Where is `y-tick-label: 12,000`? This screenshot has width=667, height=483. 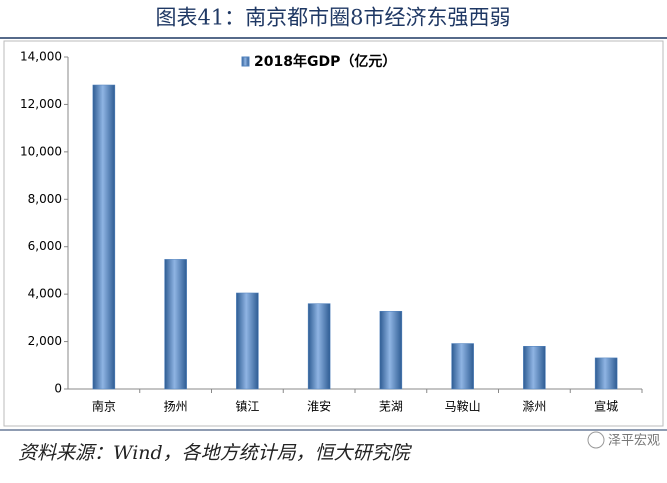
y-tick-label: 12,000 is located at coordinates (41, 104).